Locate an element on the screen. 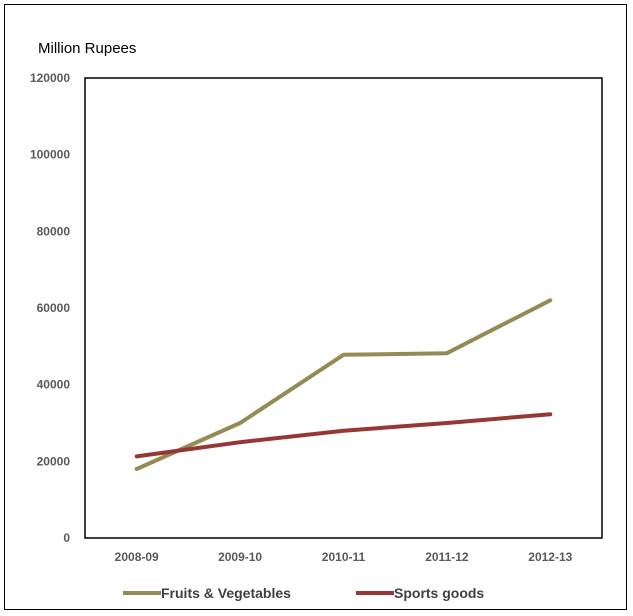  y-tick-label: 60000 is located at coordinates (54, 308).